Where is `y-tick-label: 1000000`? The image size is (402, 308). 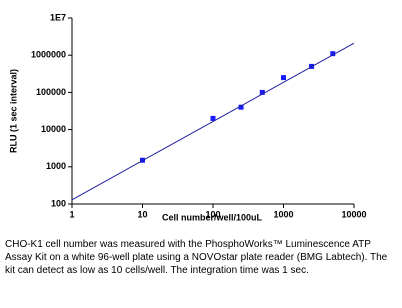 y-tick-label: 1000000 is located at coordinates (48, 55).